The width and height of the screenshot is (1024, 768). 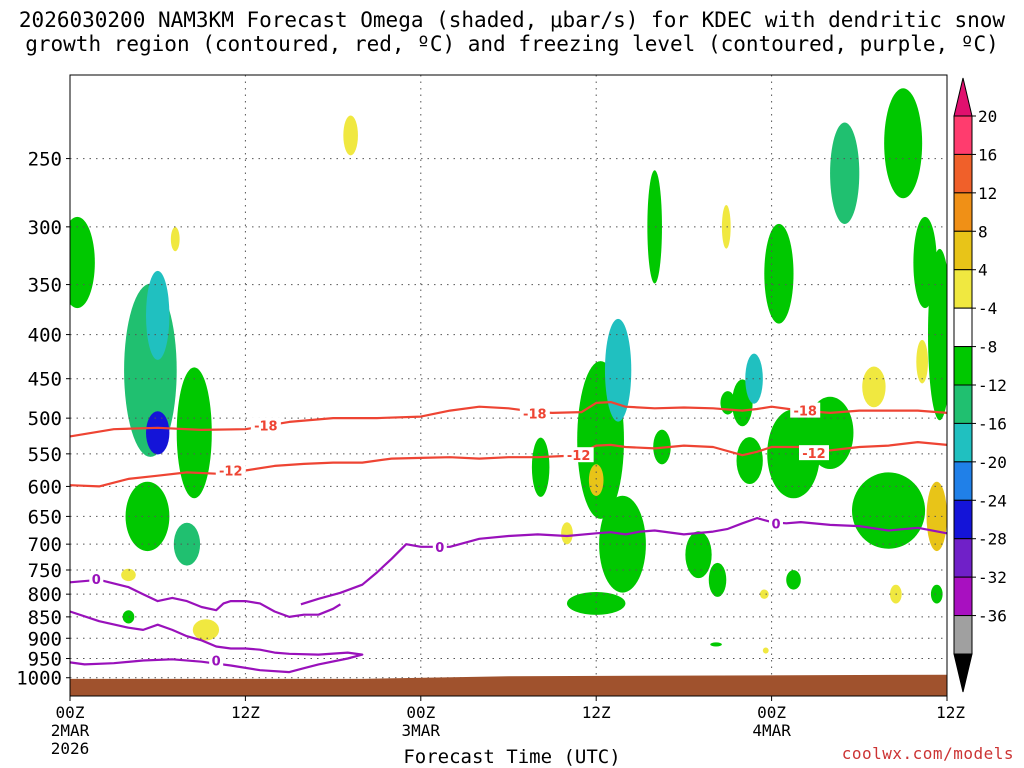 I want to click on dgz-contour-label-1-0: -12, so click(x=231, y=471).